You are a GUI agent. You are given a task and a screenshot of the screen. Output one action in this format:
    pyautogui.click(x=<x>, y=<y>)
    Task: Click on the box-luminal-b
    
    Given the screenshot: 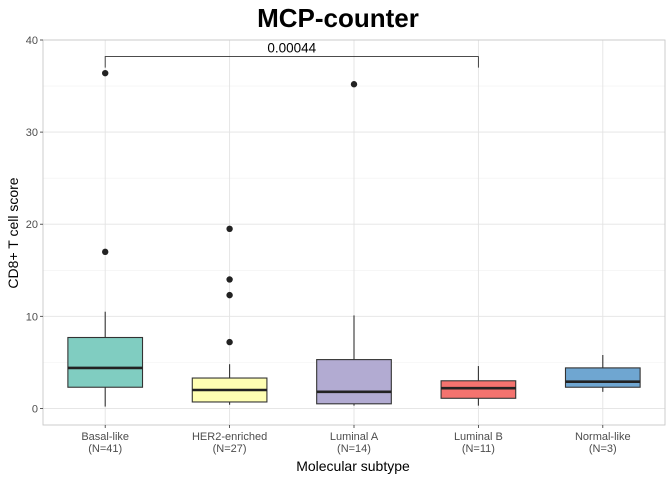 What is the action you would take?
    pyautogui.click(x=478, y=386)
    